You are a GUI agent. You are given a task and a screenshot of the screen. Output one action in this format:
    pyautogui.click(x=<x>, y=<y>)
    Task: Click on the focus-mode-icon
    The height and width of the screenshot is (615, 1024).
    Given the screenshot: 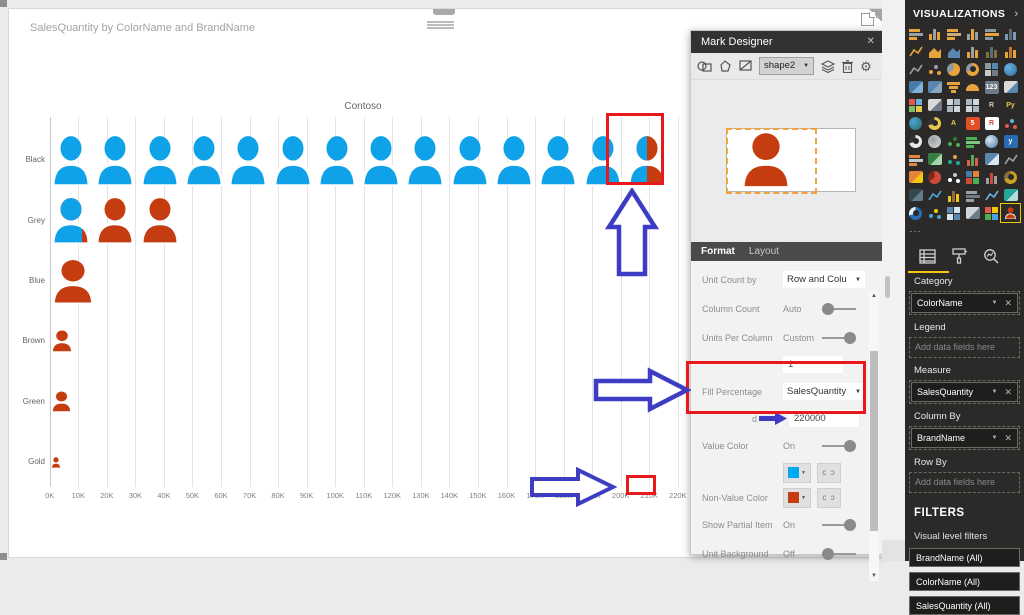 What is the action you would take?
    pyautogui.click(x=868, y=19)
    